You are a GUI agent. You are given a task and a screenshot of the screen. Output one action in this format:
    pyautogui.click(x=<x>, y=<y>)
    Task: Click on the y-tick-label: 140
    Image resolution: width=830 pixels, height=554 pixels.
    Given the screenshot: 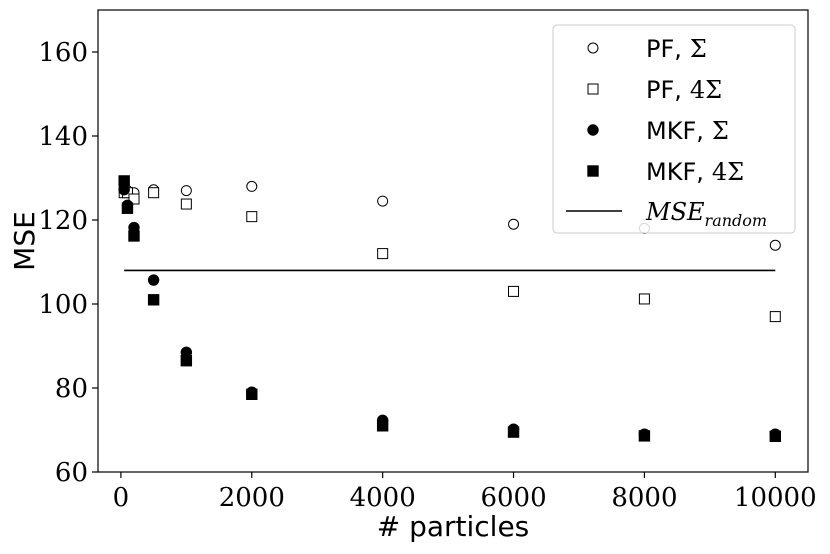 What is the action you would take?
    pyautogui.click(x=63, y=137)
    